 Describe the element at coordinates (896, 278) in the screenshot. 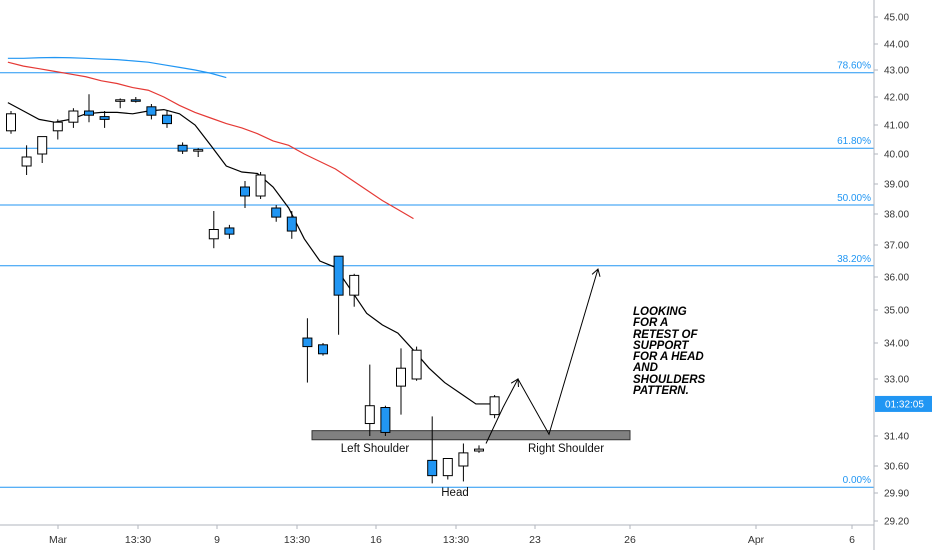

I see `y-tick-label: 36.00` at that location.